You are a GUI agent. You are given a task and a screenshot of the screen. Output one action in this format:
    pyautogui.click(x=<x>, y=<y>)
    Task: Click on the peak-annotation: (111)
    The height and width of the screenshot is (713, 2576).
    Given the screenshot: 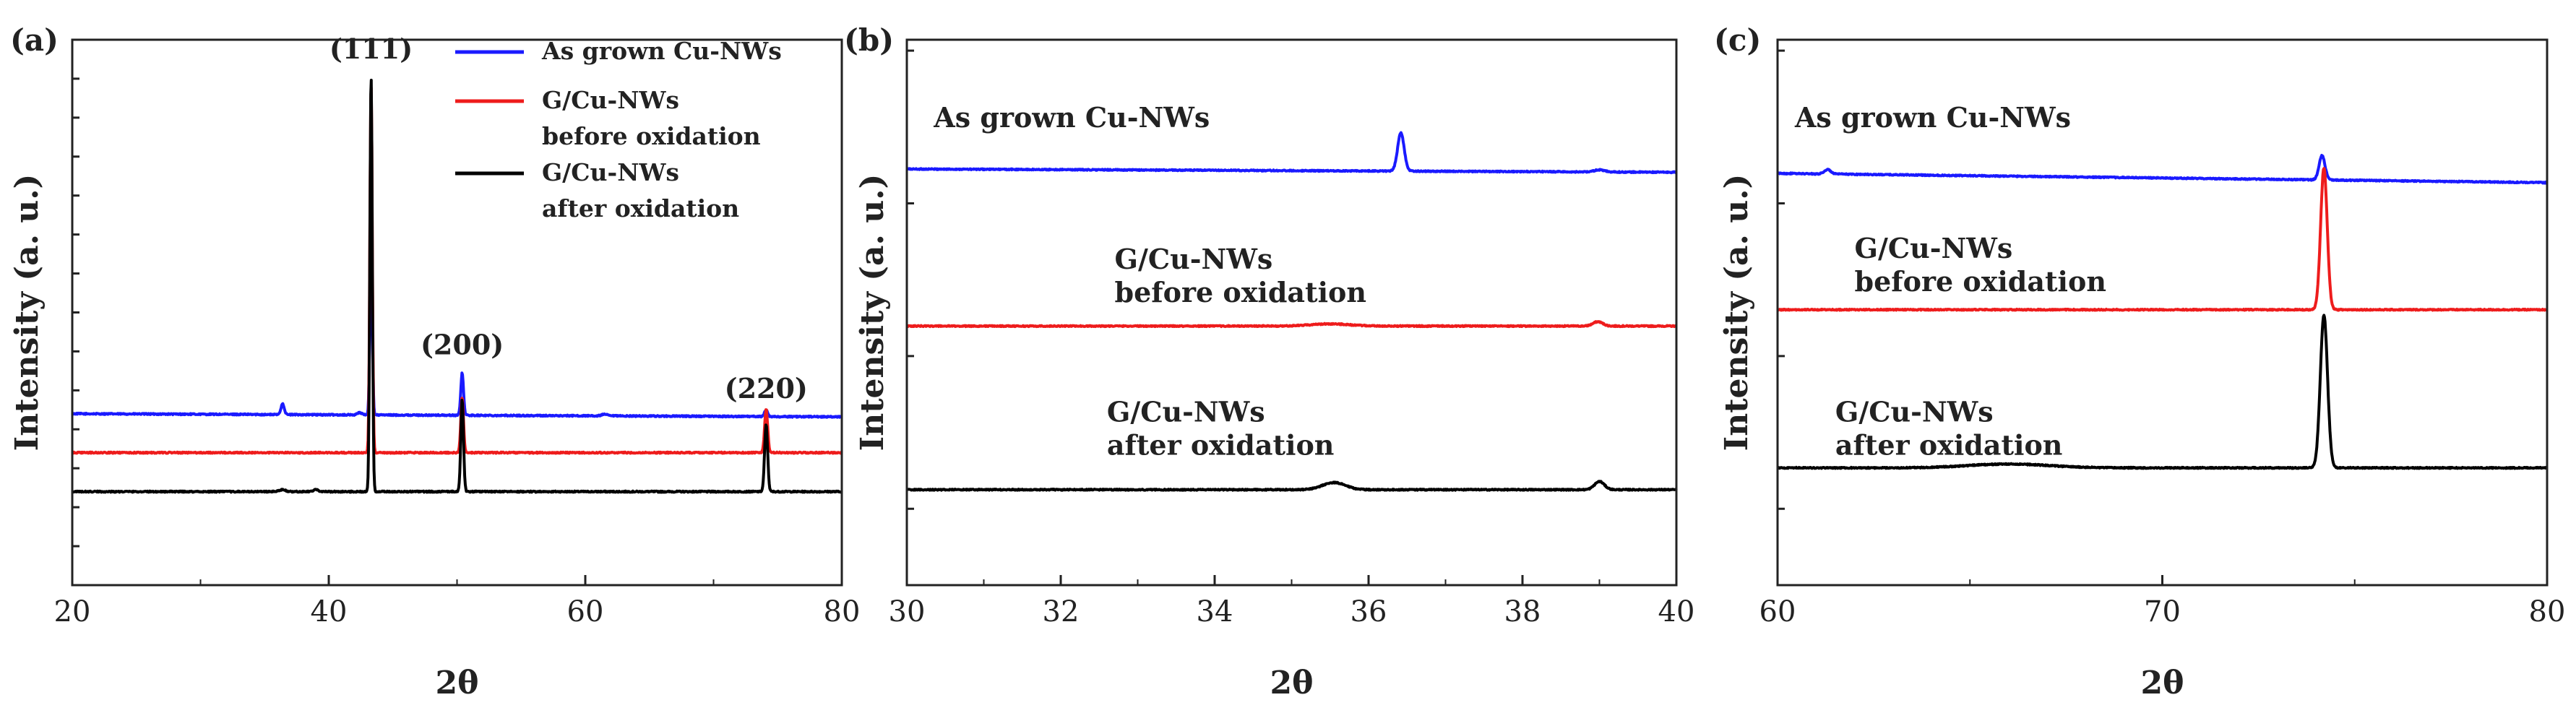 What is the action you would take?
    pyautogui.click(x=371, y=49)
    